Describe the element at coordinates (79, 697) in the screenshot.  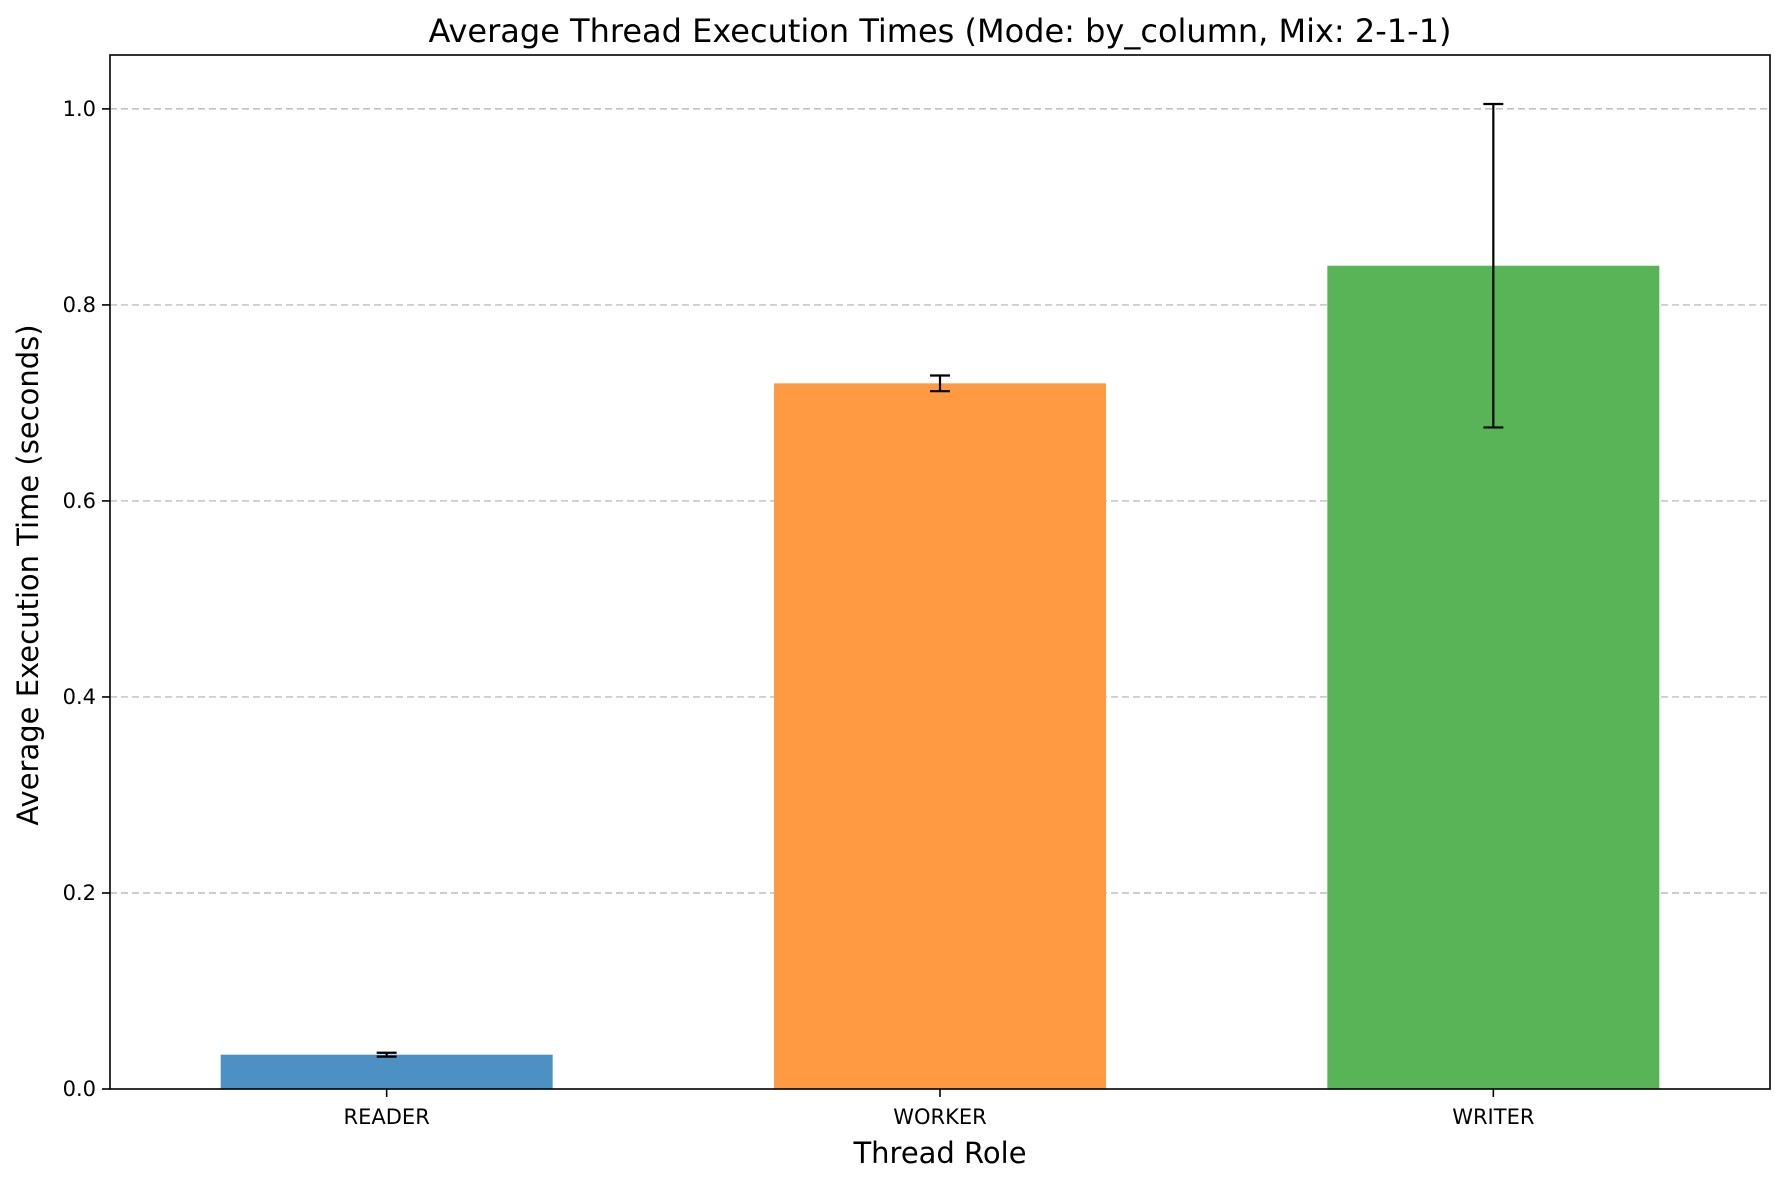
I see `y-tick-label: 0.4` at that location.